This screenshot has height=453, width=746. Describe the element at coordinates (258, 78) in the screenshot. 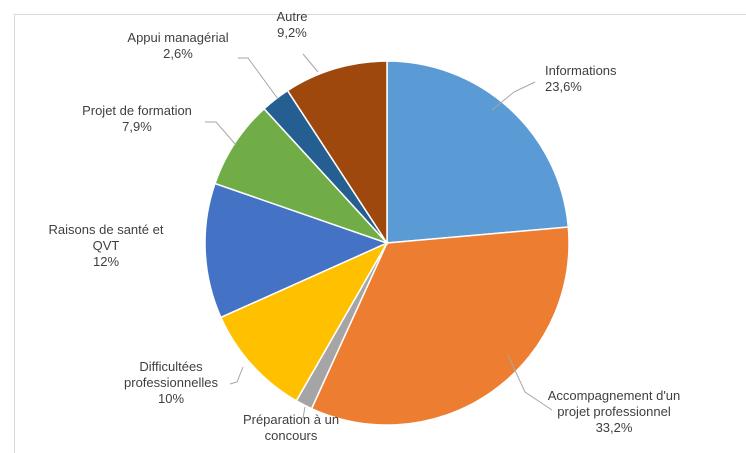

I see `leader-line-appui-managerial` at that location.